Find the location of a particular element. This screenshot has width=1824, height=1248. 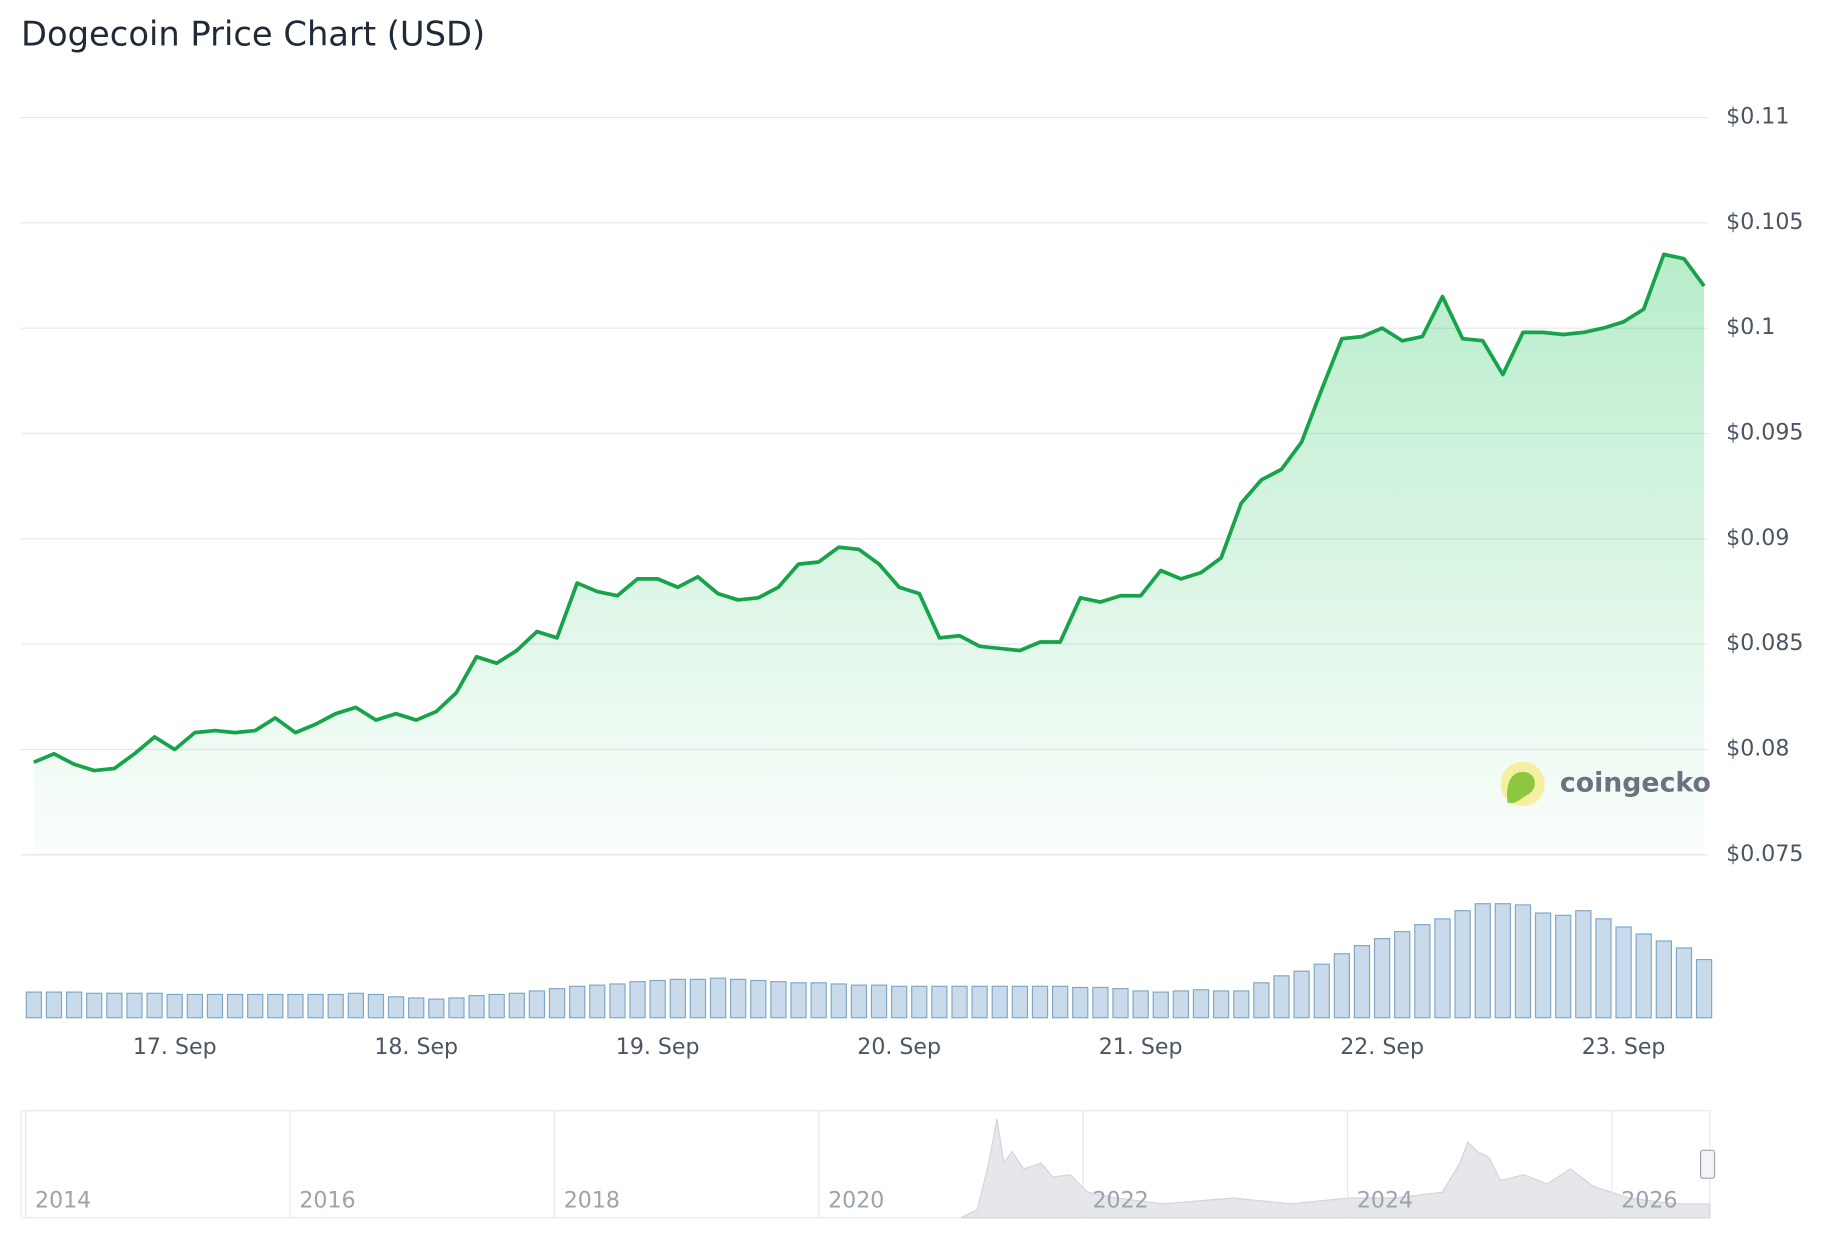

x-tick-label: 20. Sep is located at coordinates (899, 1047).